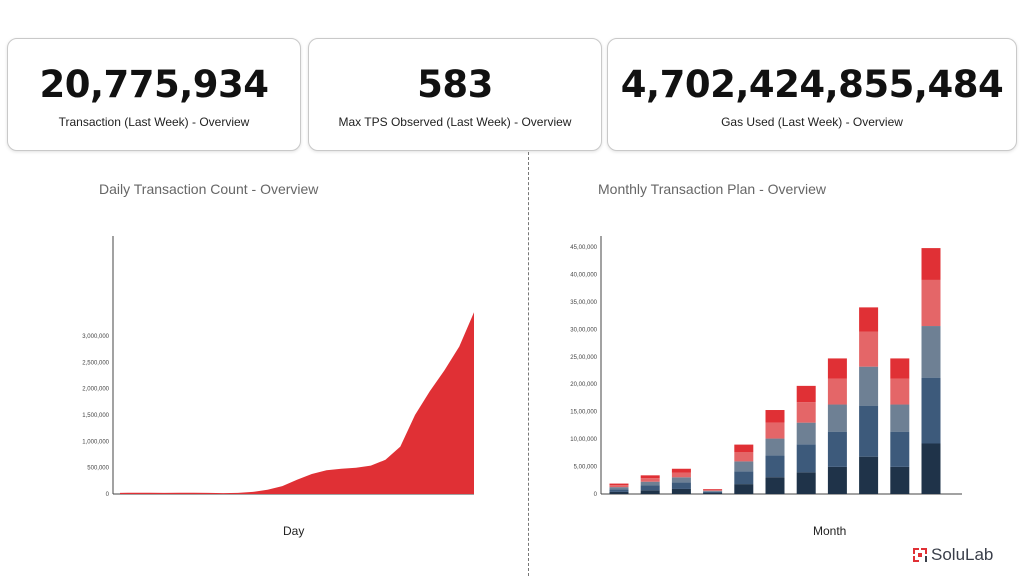 The height and width of the screenshot is (576, 1024). I want to click on daily-y-tick-label: 2,500,000, so click(95, 363).